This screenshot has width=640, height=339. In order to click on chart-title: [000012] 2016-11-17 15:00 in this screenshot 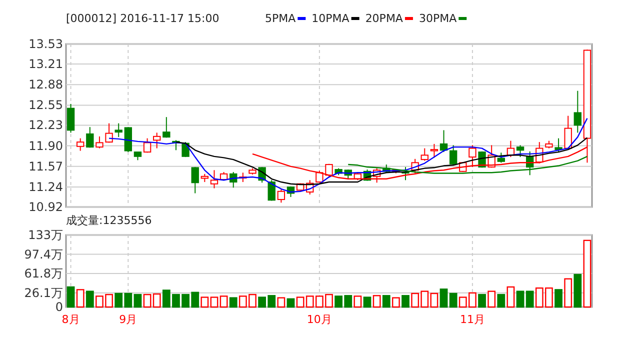, I will do `click(143, 18)`.